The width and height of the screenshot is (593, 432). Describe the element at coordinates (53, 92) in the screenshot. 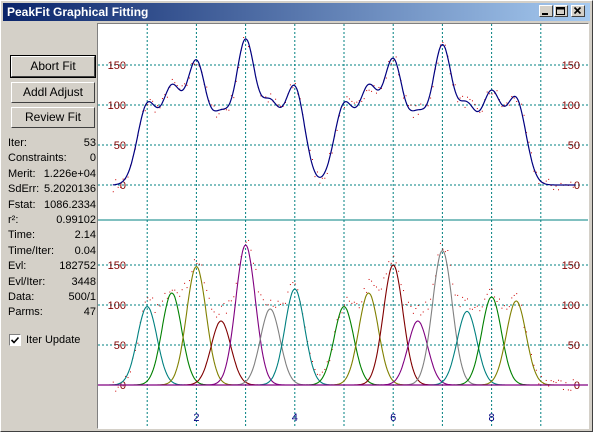

I see `addl-adjust-button: Addl Adjust` at that location.